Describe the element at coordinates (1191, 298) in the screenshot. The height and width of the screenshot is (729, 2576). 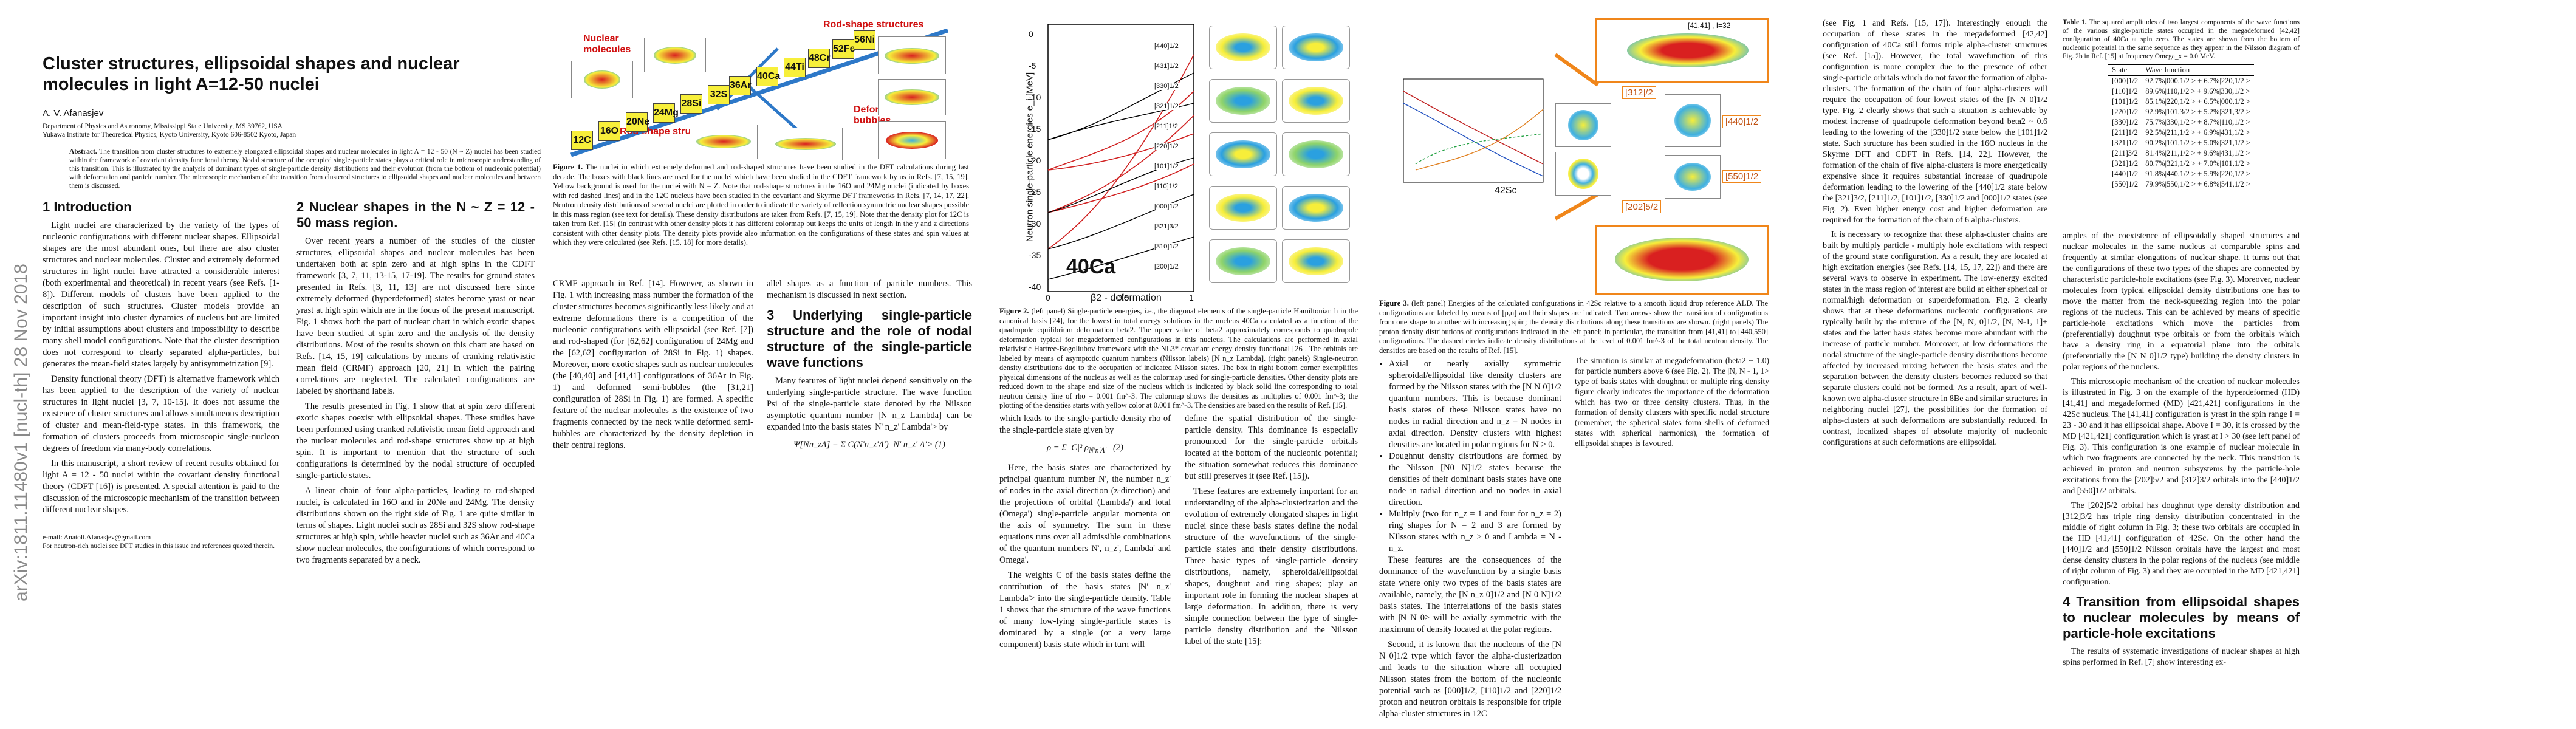
I see `x-tick-label: 1` at that location.